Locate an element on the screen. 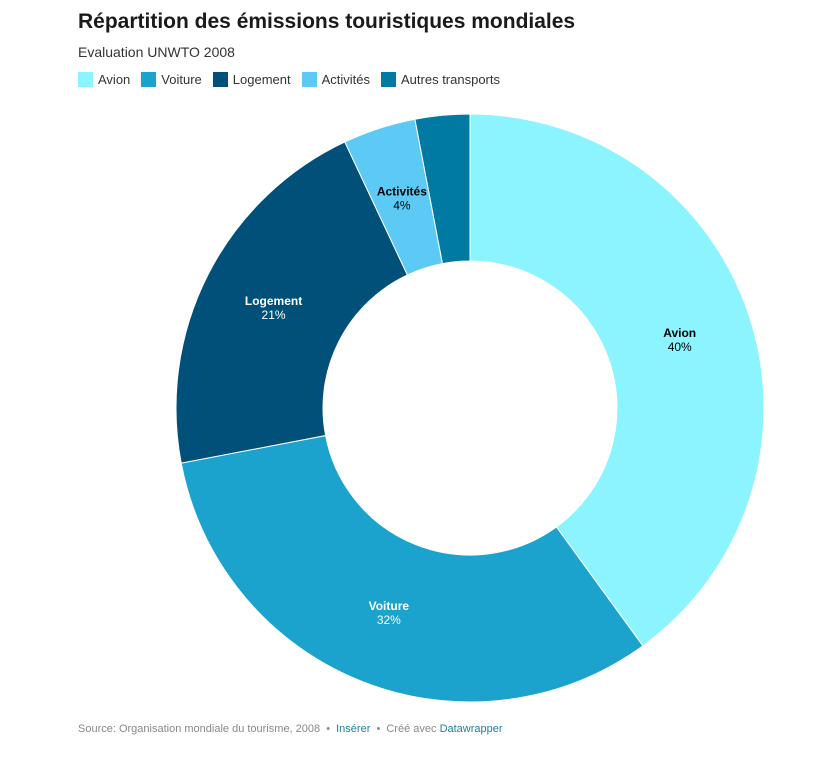 This screenshot has height=765, width=833. slice-logement is located at coordinates (292, 302).